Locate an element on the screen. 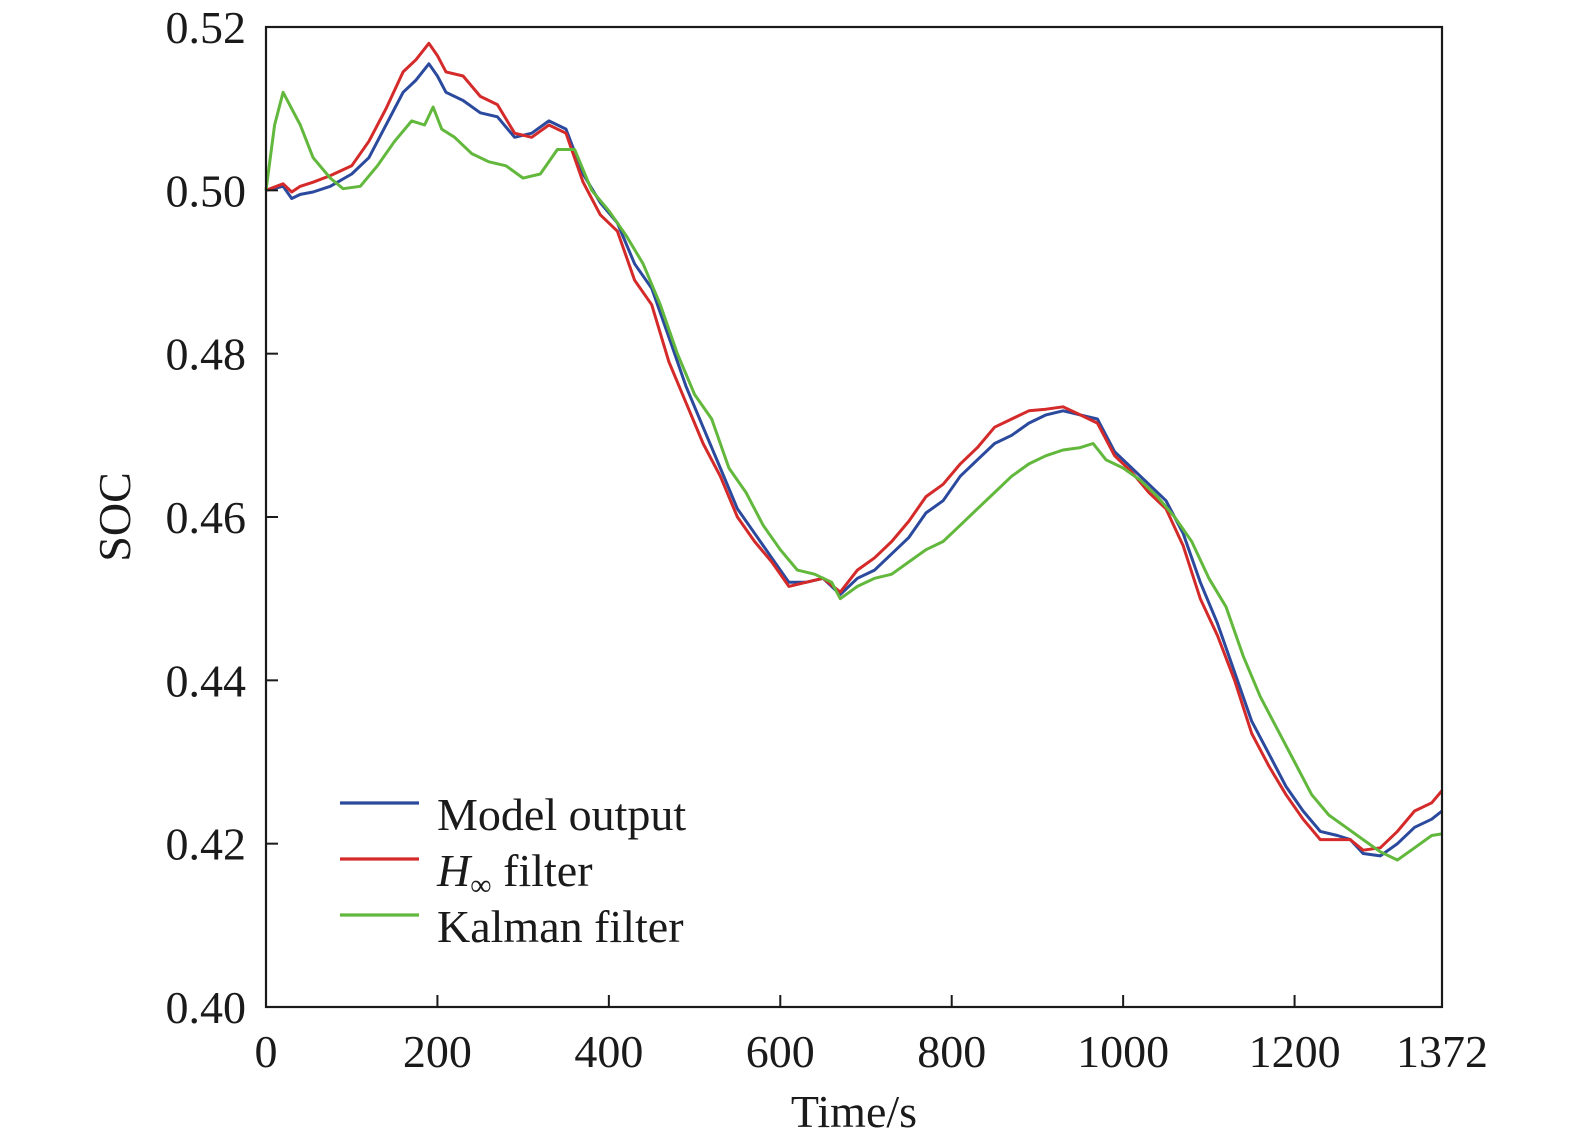  x-tick-label: 1000 is located at coordinates (1123, 1051).